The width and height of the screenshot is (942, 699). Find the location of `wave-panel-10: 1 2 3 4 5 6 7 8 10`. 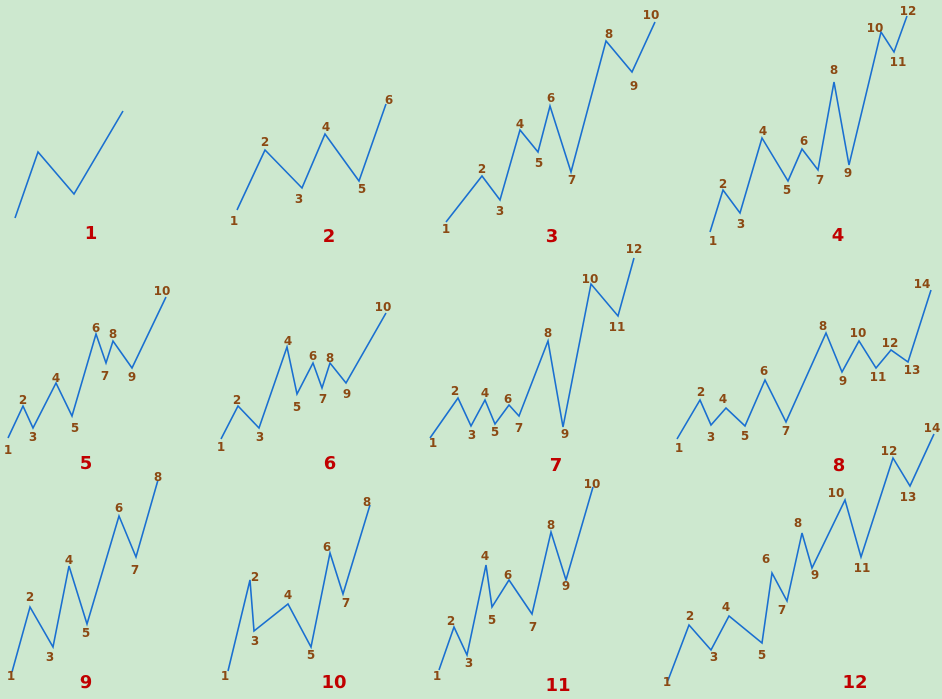

wave-panel-10: 1 2 3 4 5 6 7 8 10 is located at coordinates (296, 594).